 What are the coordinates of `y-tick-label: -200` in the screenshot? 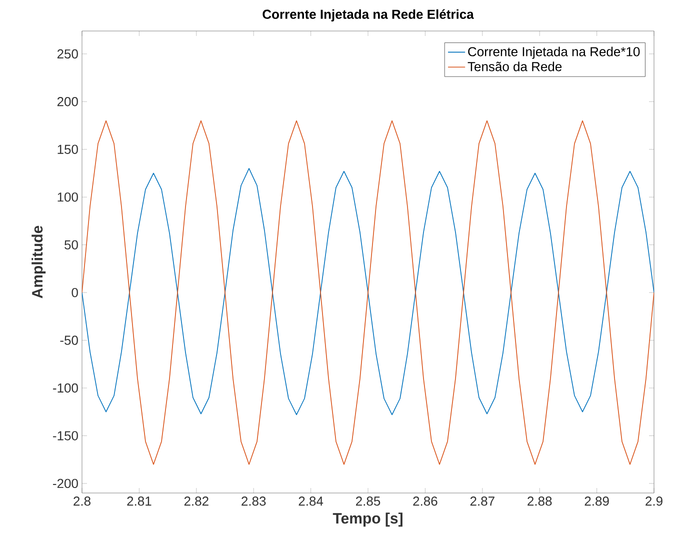 It's located at (65, 483).